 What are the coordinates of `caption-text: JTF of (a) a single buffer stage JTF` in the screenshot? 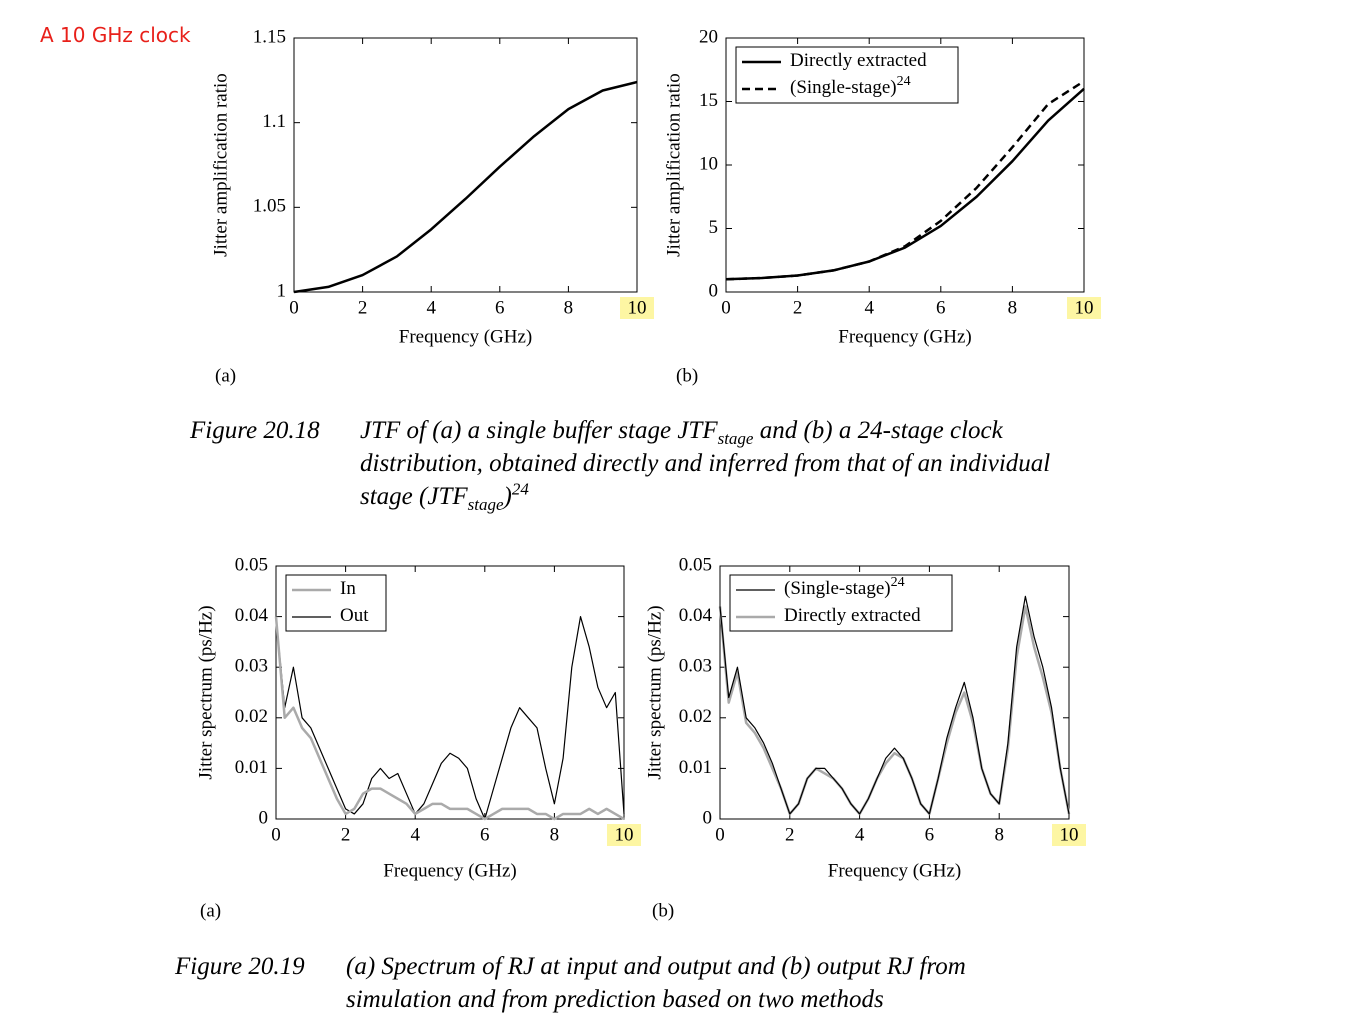 It's located at (539, 430).